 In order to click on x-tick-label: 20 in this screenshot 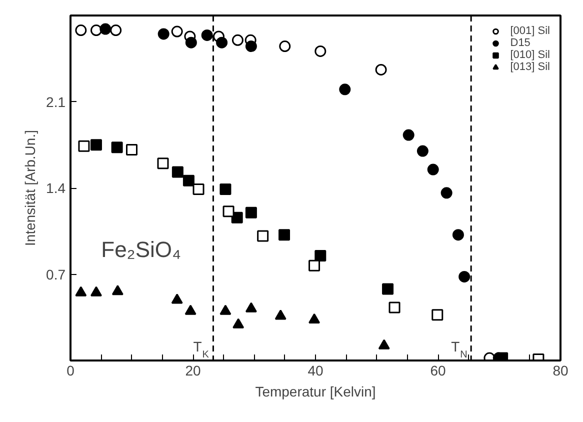, I will do `click(193, 370)`.